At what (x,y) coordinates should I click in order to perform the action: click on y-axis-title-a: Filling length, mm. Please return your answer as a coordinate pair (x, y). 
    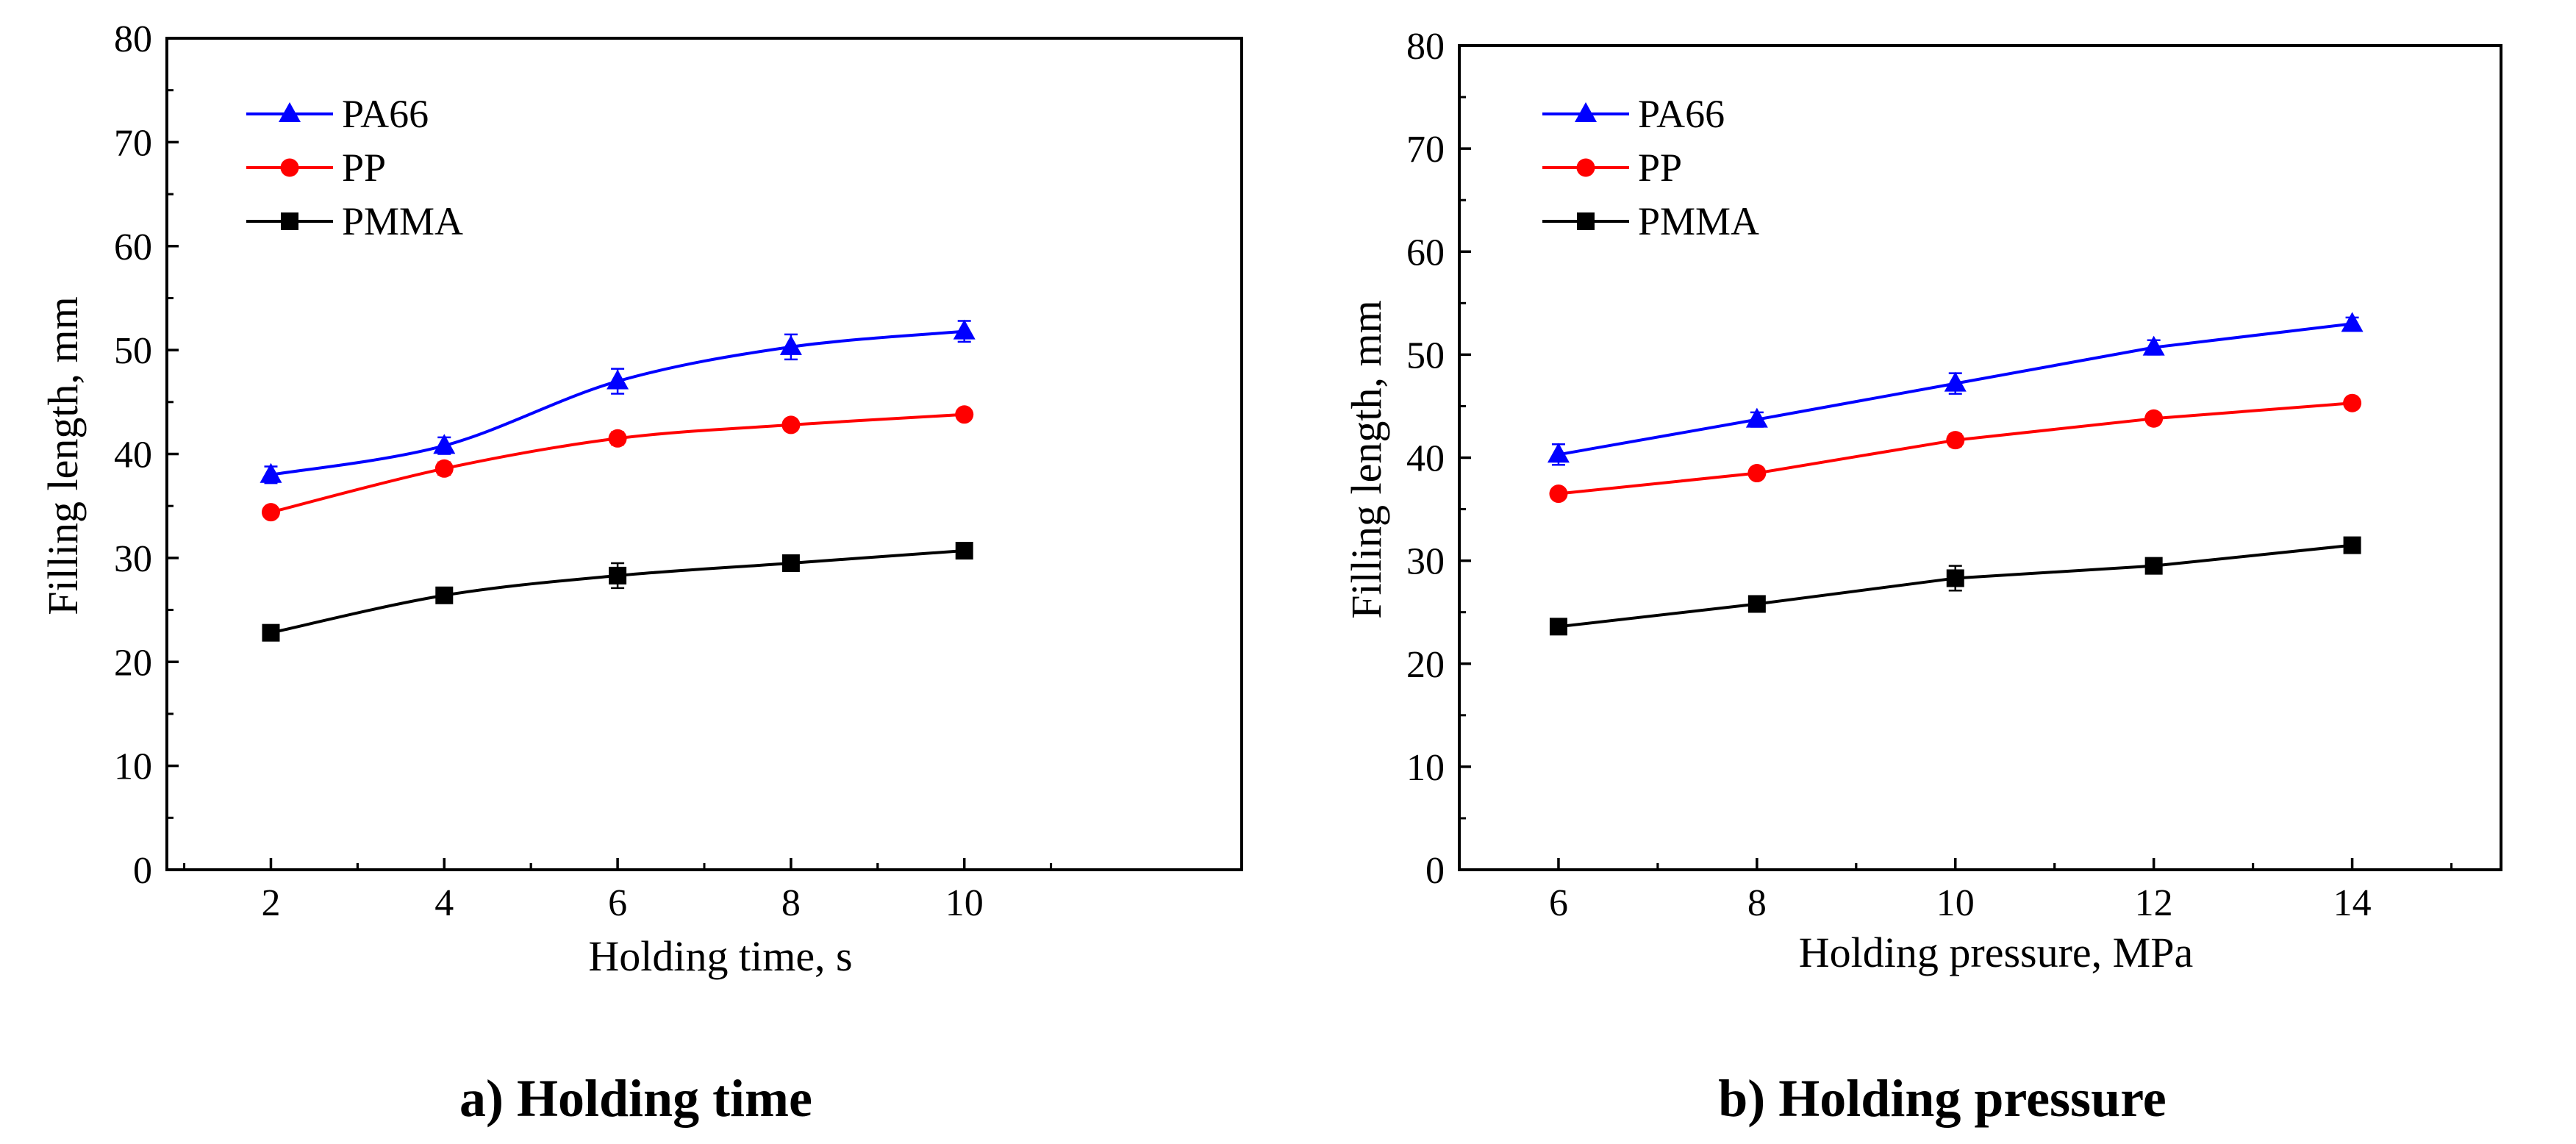
    Looking at the image, I should click on (63, 456).